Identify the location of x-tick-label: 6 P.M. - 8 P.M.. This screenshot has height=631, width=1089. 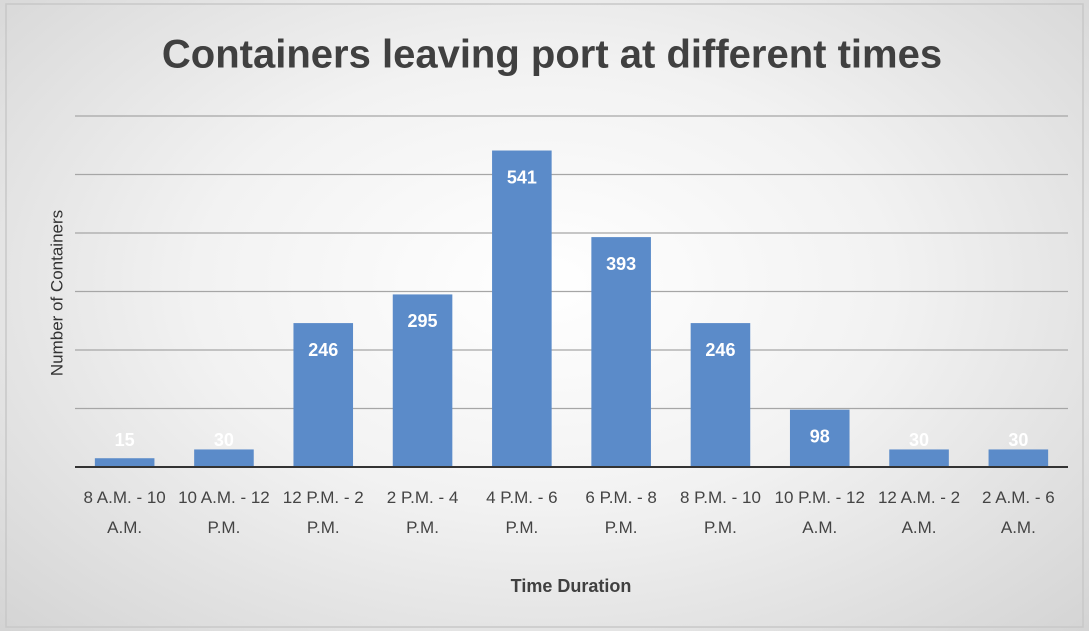
(621, 512).